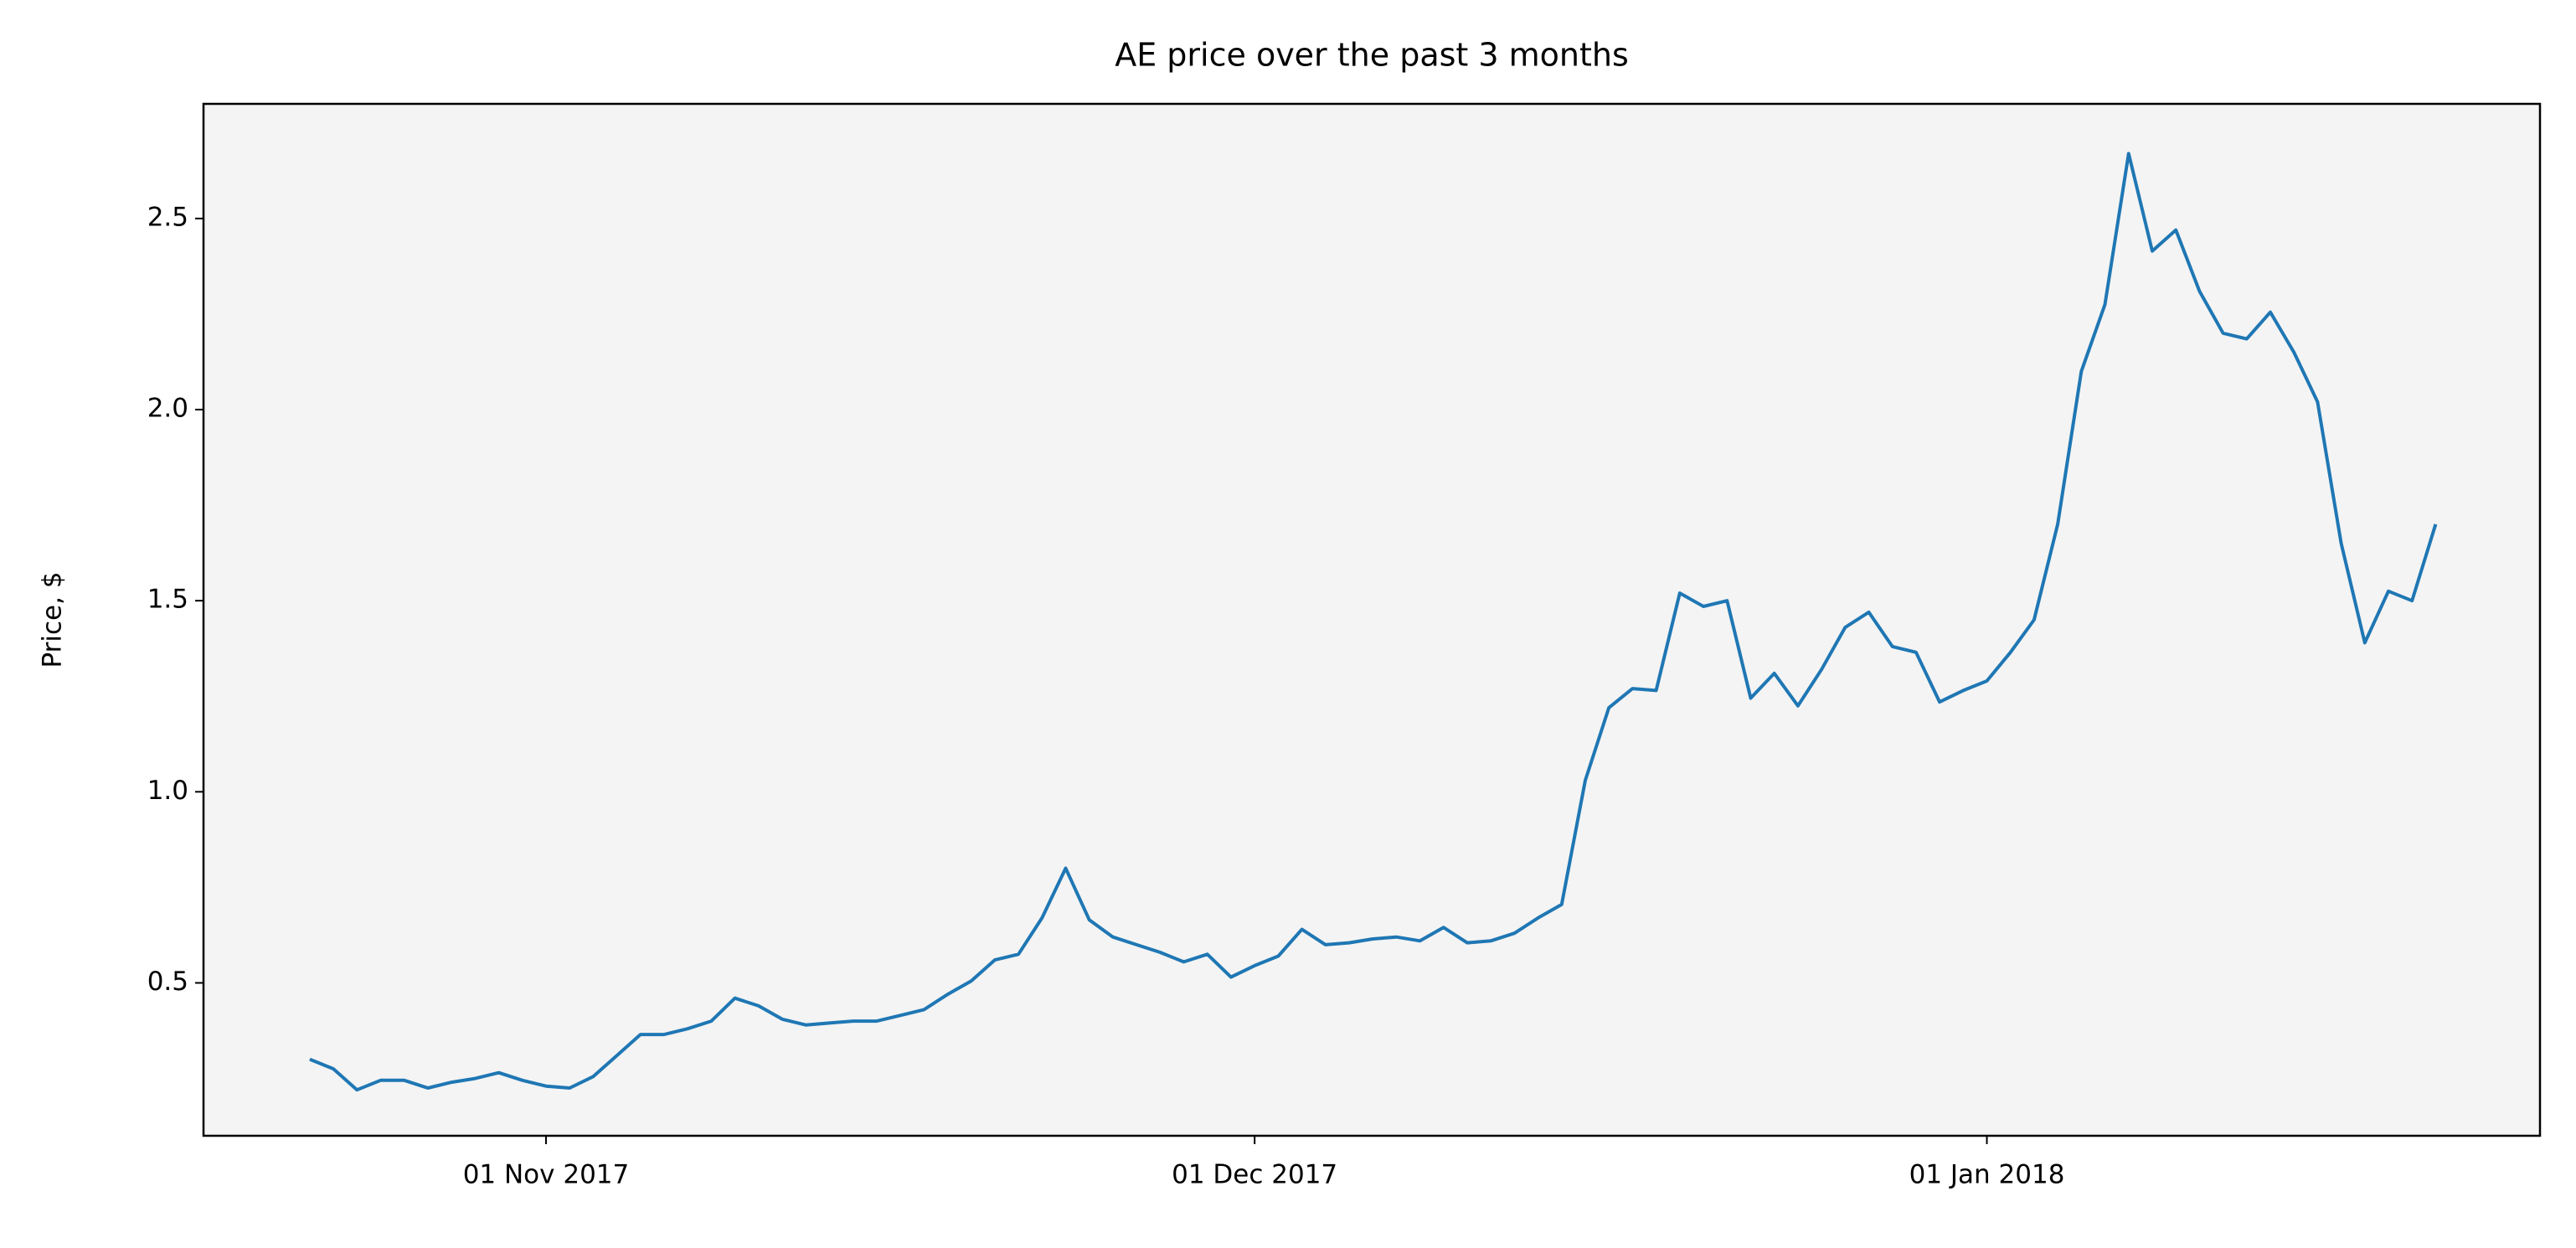  Describe the element at coordinates (1372, 55) in the screenshot. I see `chart-title: AE price over the past 3 months` at that location.